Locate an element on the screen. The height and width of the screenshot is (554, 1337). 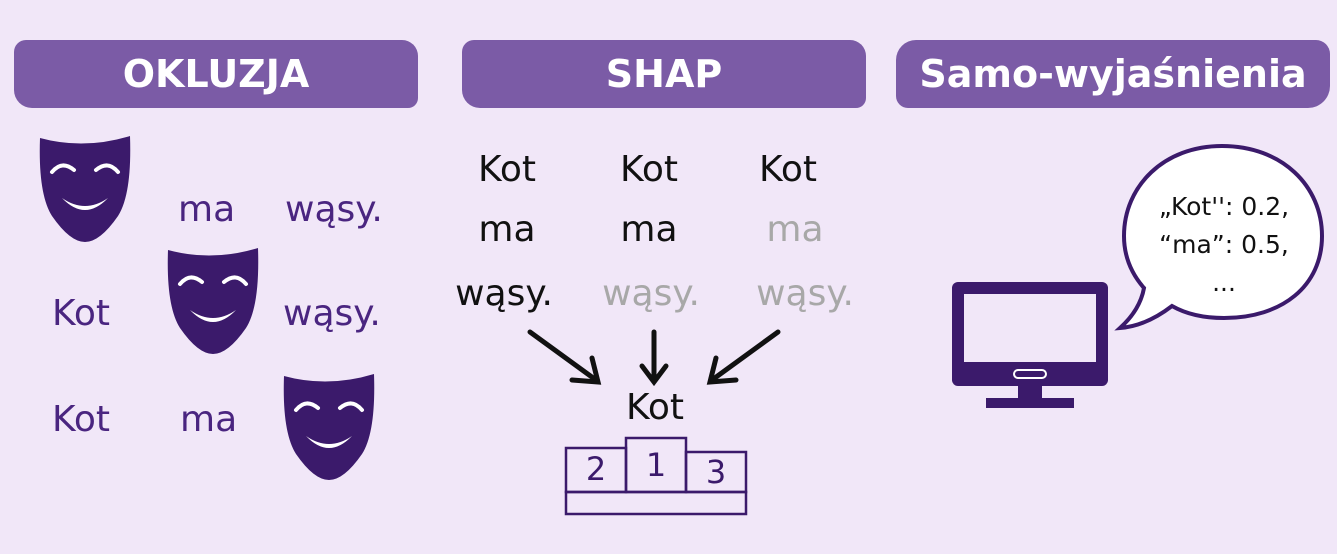
shap-word-removed: ma is located at coordinates (795, 229).